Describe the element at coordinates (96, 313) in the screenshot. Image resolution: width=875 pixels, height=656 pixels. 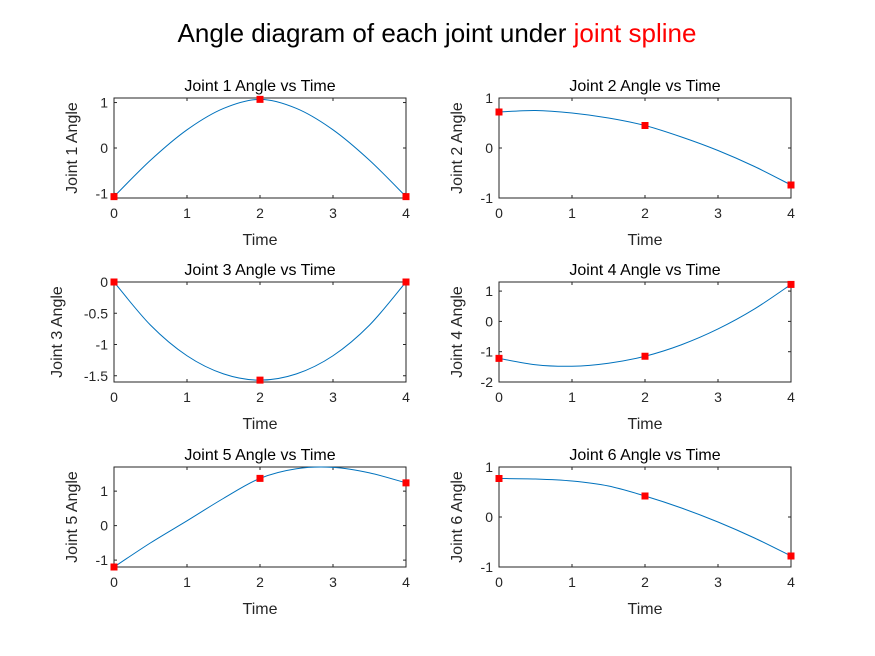
I see `y-tick-label: -0.5` at that location.